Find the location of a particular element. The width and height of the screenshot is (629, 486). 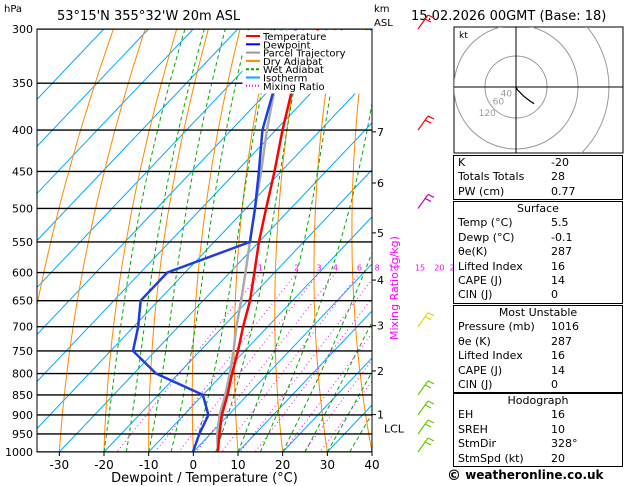

pressure-tick-label: 450 is located at coordinates (22, 171).